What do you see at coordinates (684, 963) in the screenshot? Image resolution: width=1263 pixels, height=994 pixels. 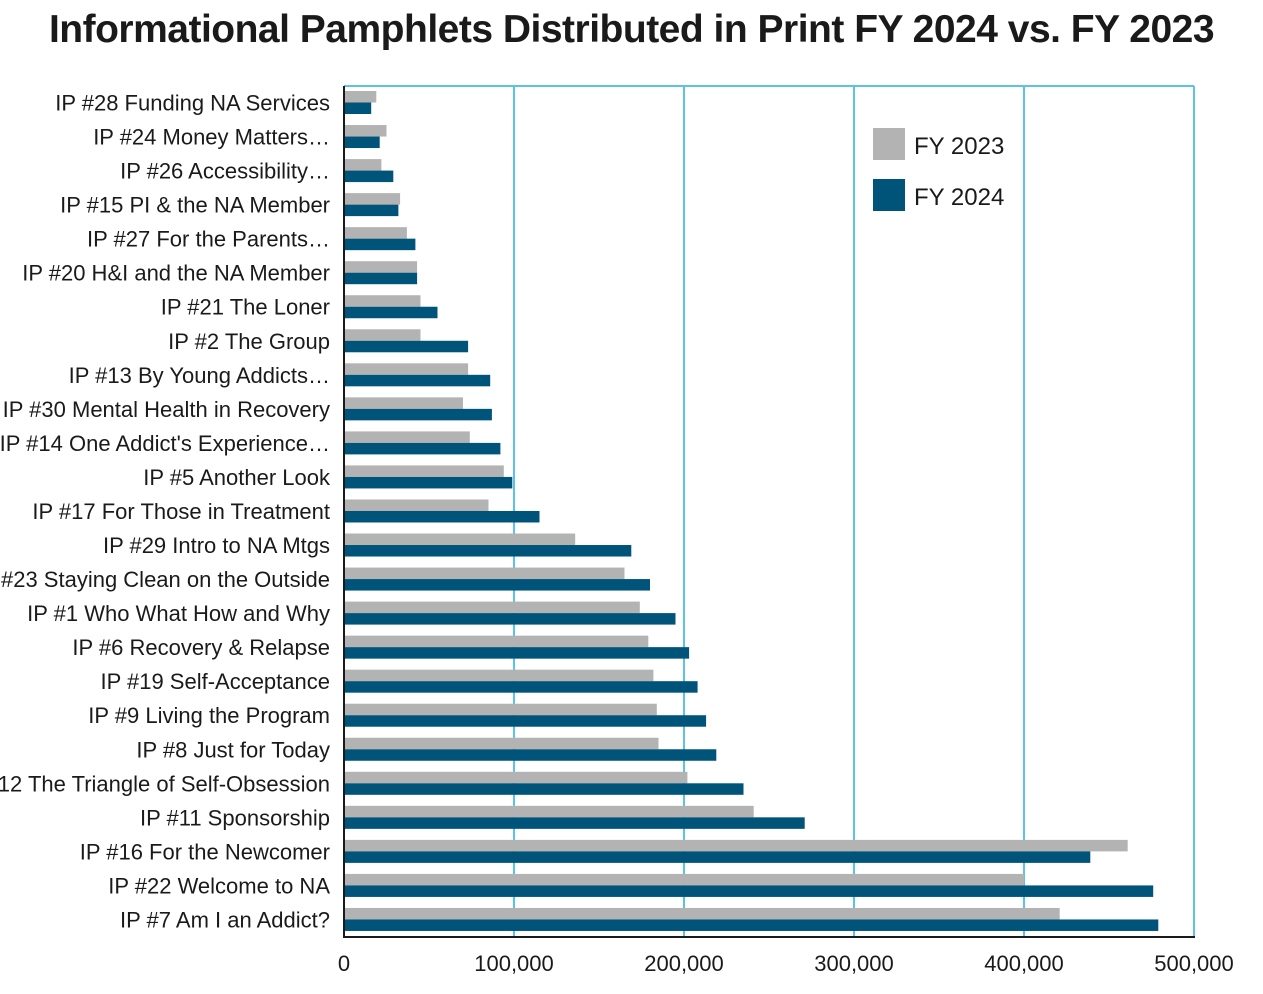 I see `x-tick-label: 200,000` at bounding box center [684, 963].